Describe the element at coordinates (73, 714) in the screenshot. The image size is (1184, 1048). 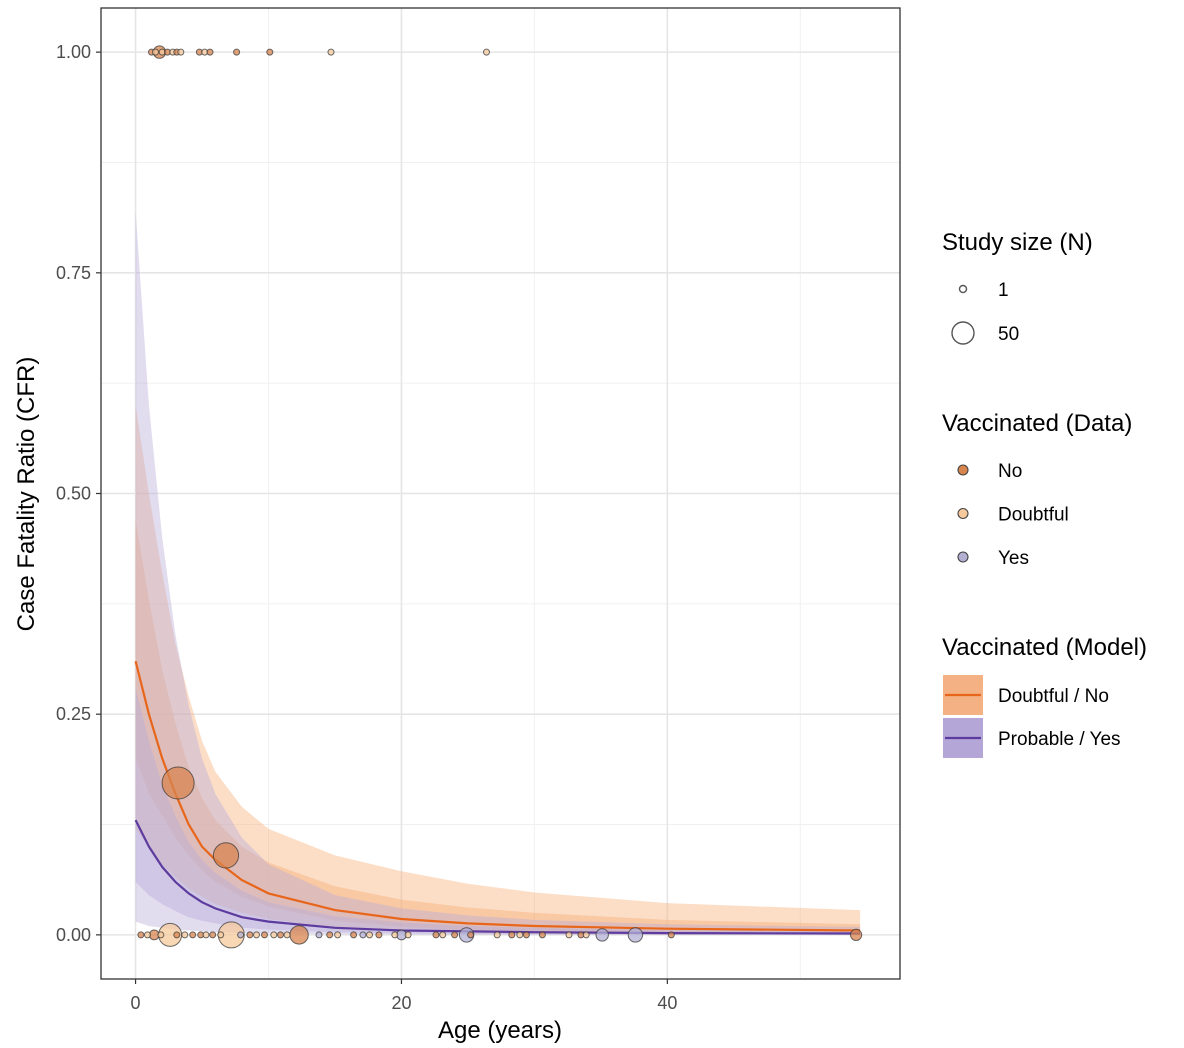
I see `y-tick-label: 0.25` at that location.